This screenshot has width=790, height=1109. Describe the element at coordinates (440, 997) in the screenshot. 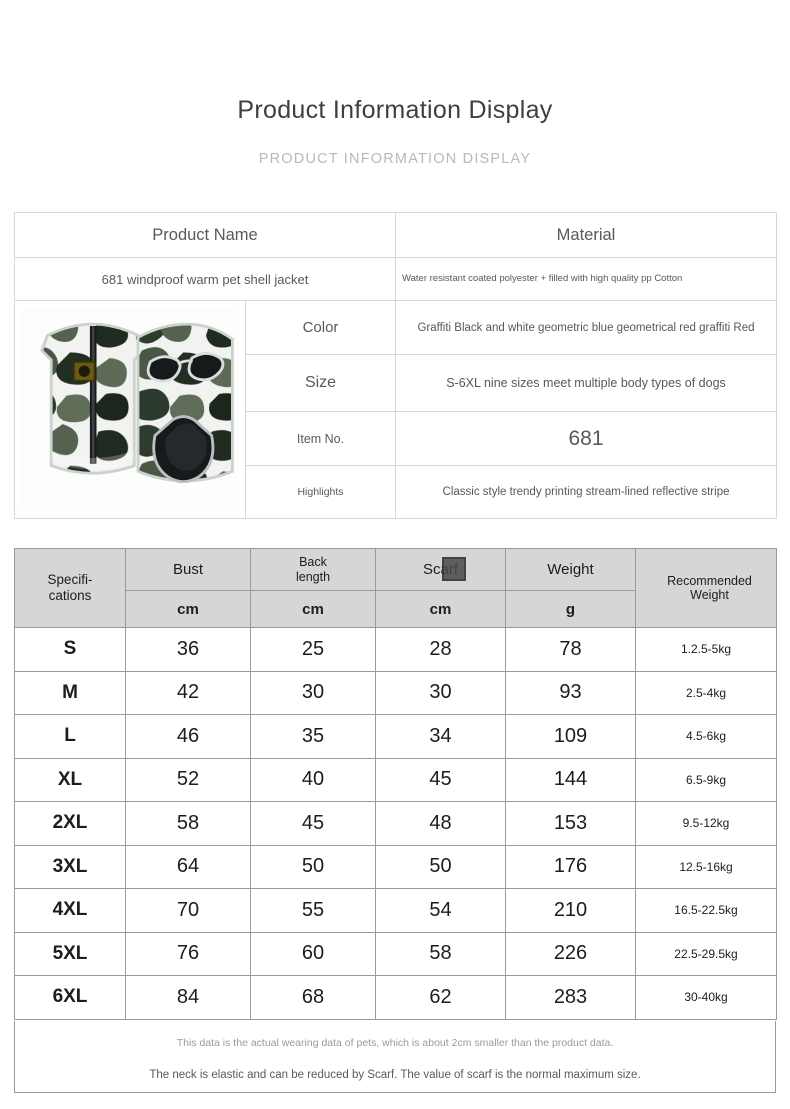

I see `cell-scarf: 62` at that location.